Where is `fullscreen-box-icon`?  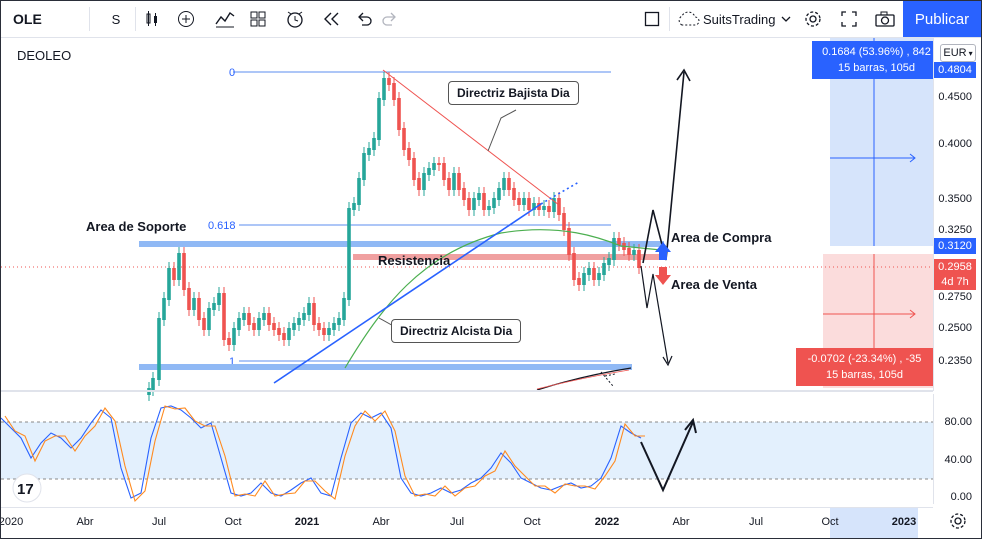
fullscreen-box-icon is located at coordinates (652, 19).